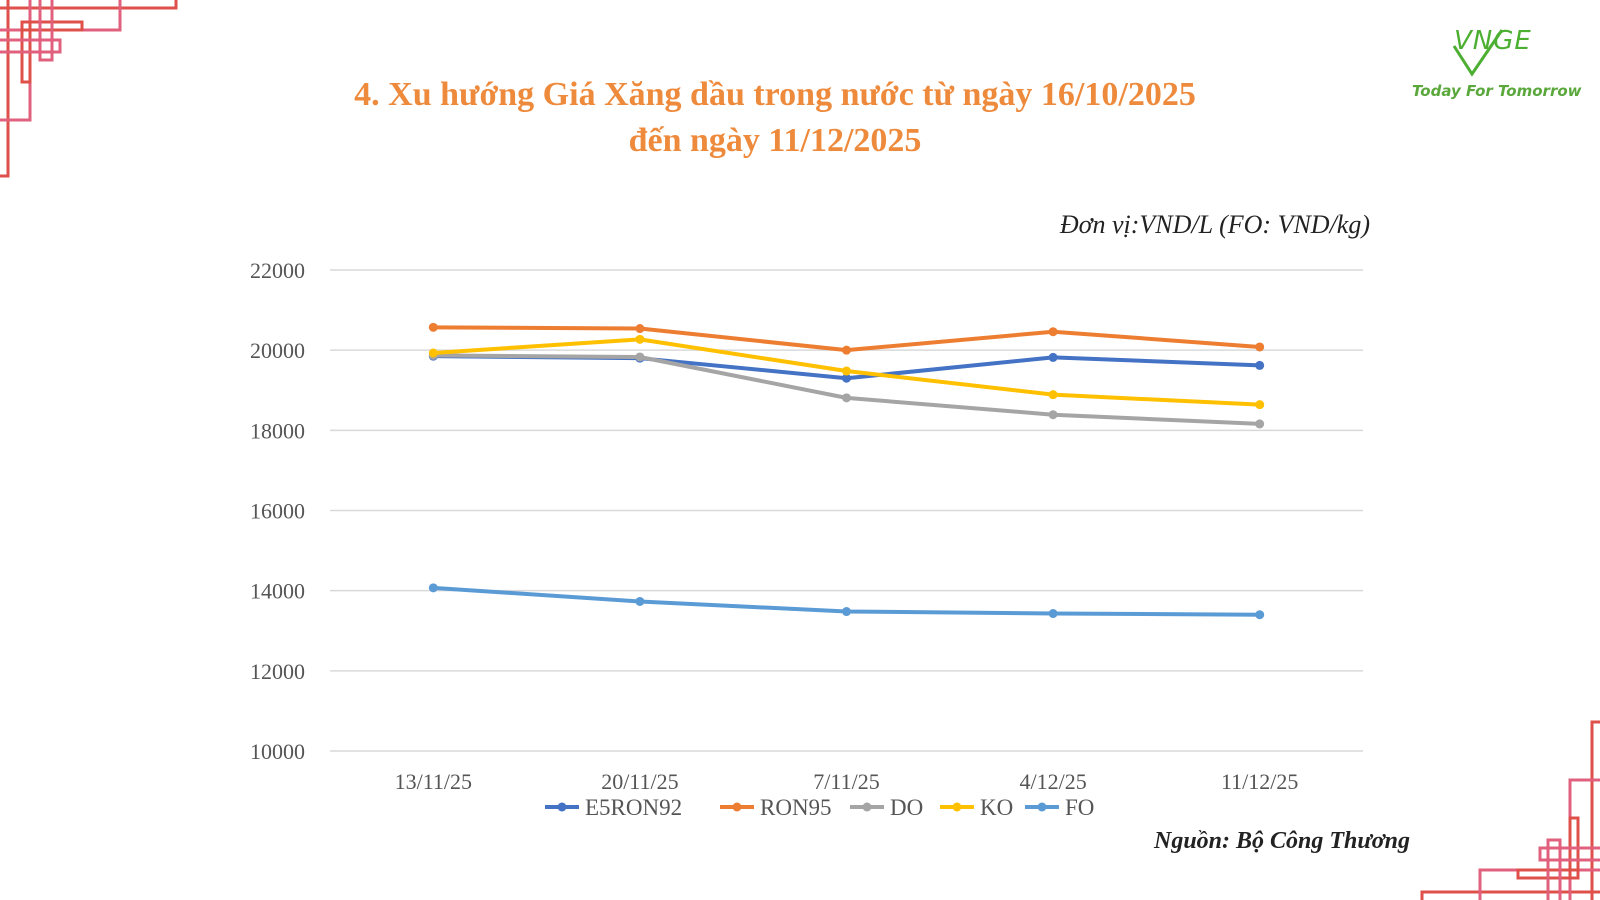 This screenshot has width=1600, height=900. What do you see at coordinates (277, 751) in the screenshot?
I see `y-tick-label: 10000` at bounding box center [277, 751].